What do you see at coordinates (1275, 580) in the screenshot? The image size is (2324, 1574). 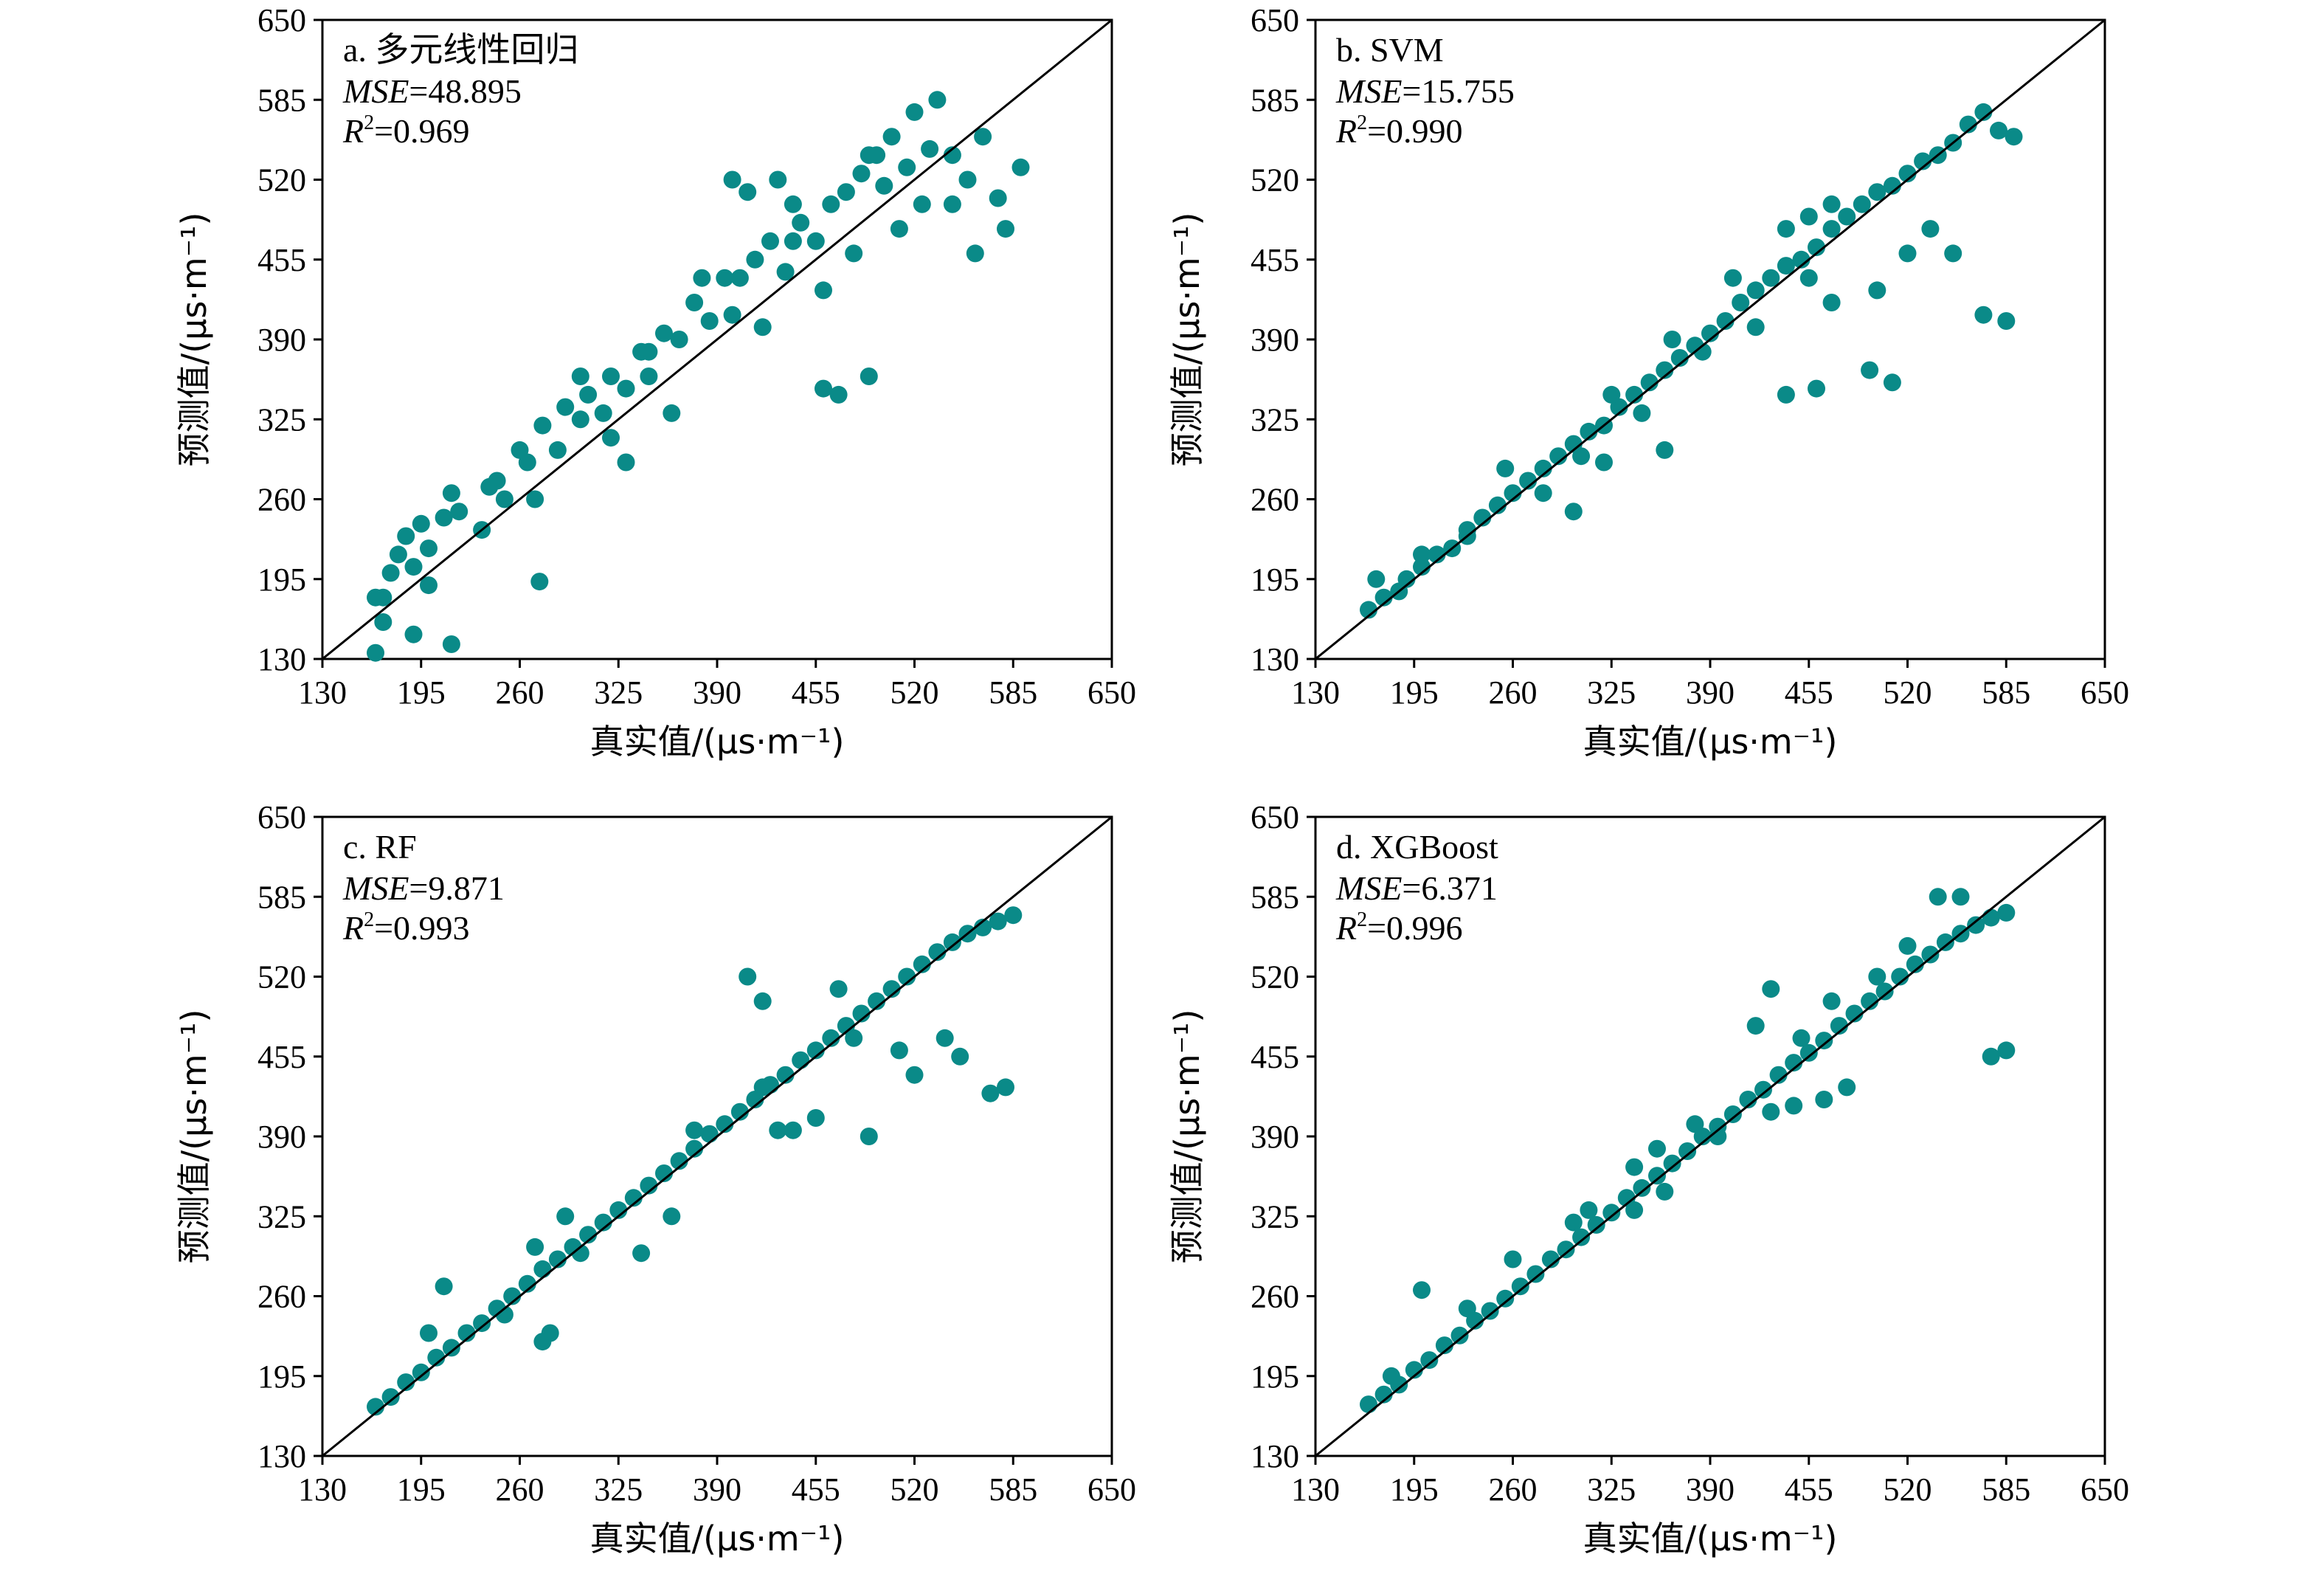 I see `y-tick-label: 195` at bounding box center [1275, 580].